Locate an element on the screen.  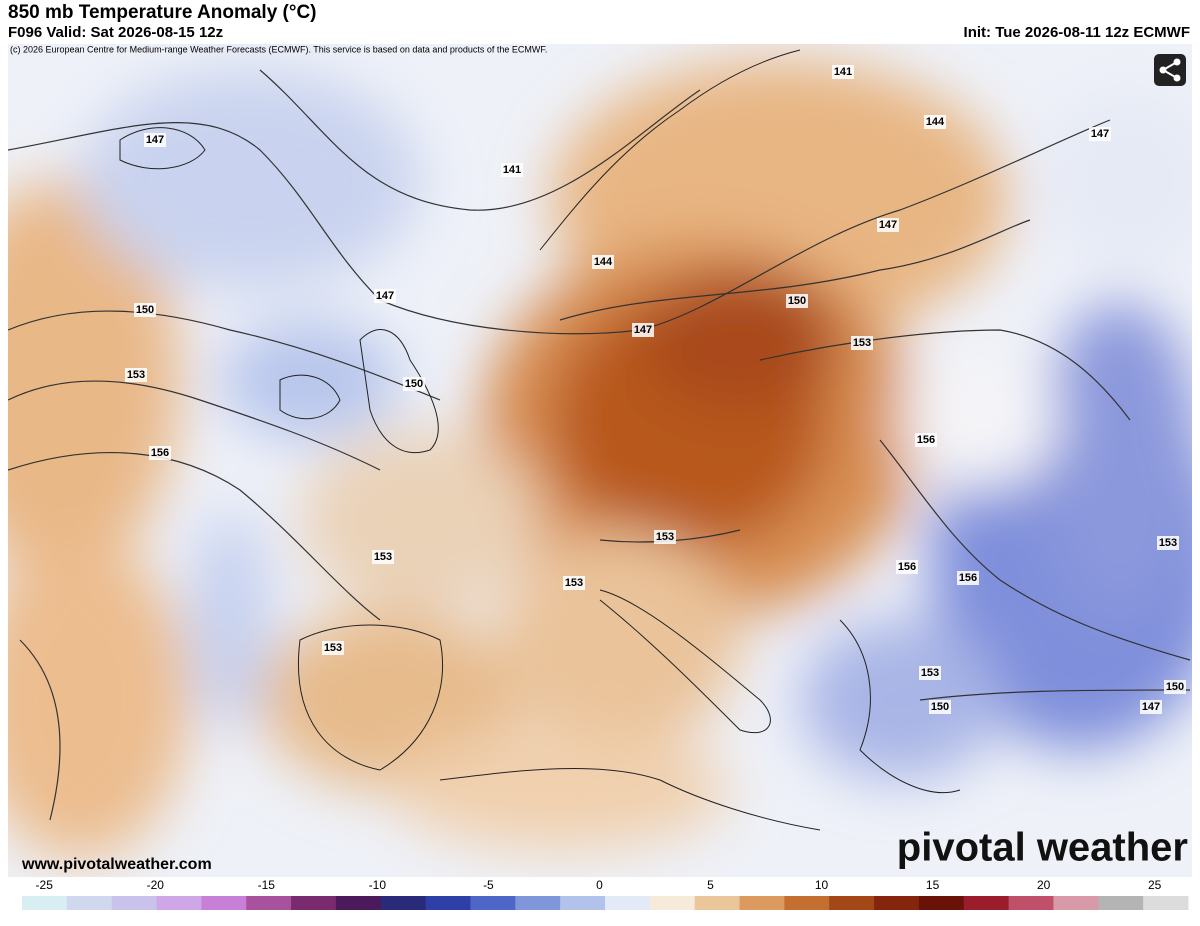
share-button is located at coordinates (1170, 70).